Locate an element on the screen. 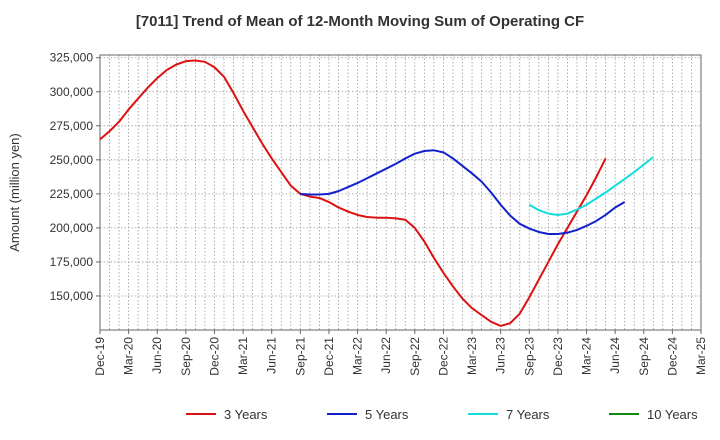  y-tick-label: 225,000 is located at coordinates (72, 194).